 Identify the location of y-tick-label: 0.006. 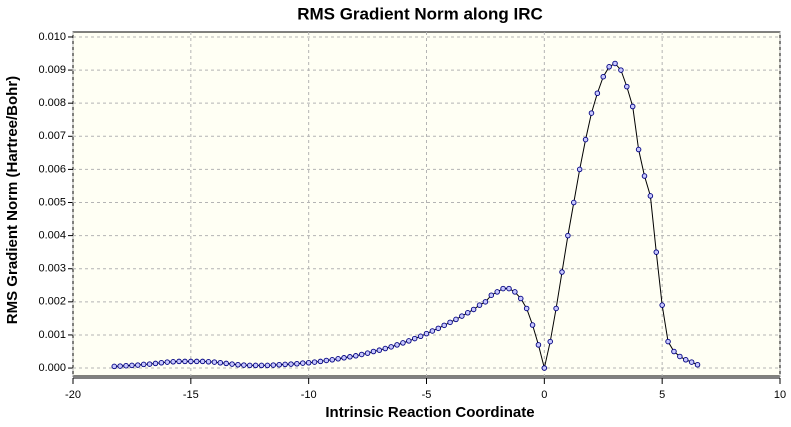
(52, 169).